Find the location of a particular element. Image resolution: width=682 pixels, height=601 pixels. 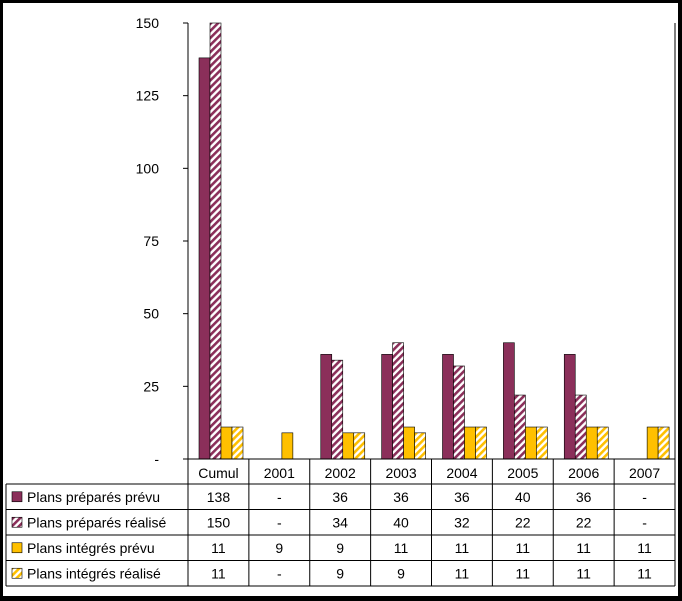

y-tick-label: 100 is located at coordinates (148, 168).